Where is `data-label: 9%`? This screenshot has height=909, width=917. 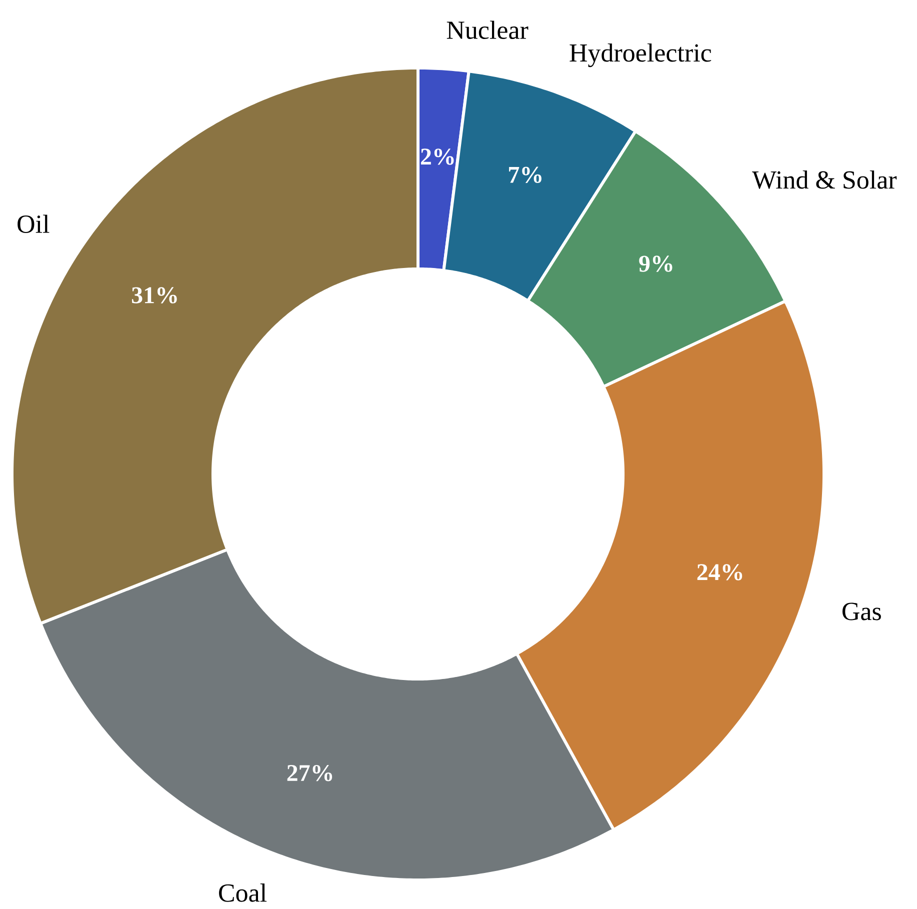 data-label: 9% is located at coordinates (655, 264).